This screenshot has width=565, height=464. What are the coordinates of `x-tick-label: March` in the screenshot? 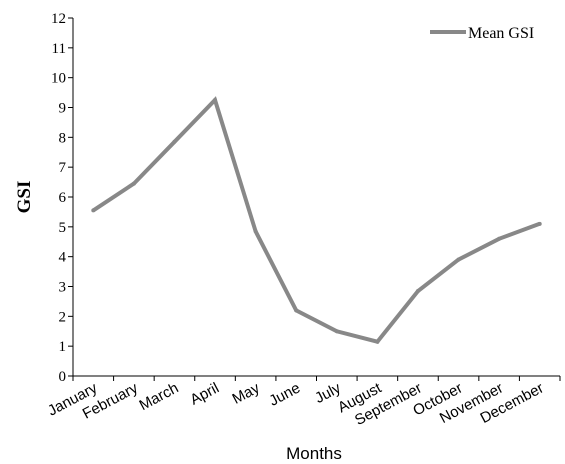 It's located at (159, 397).